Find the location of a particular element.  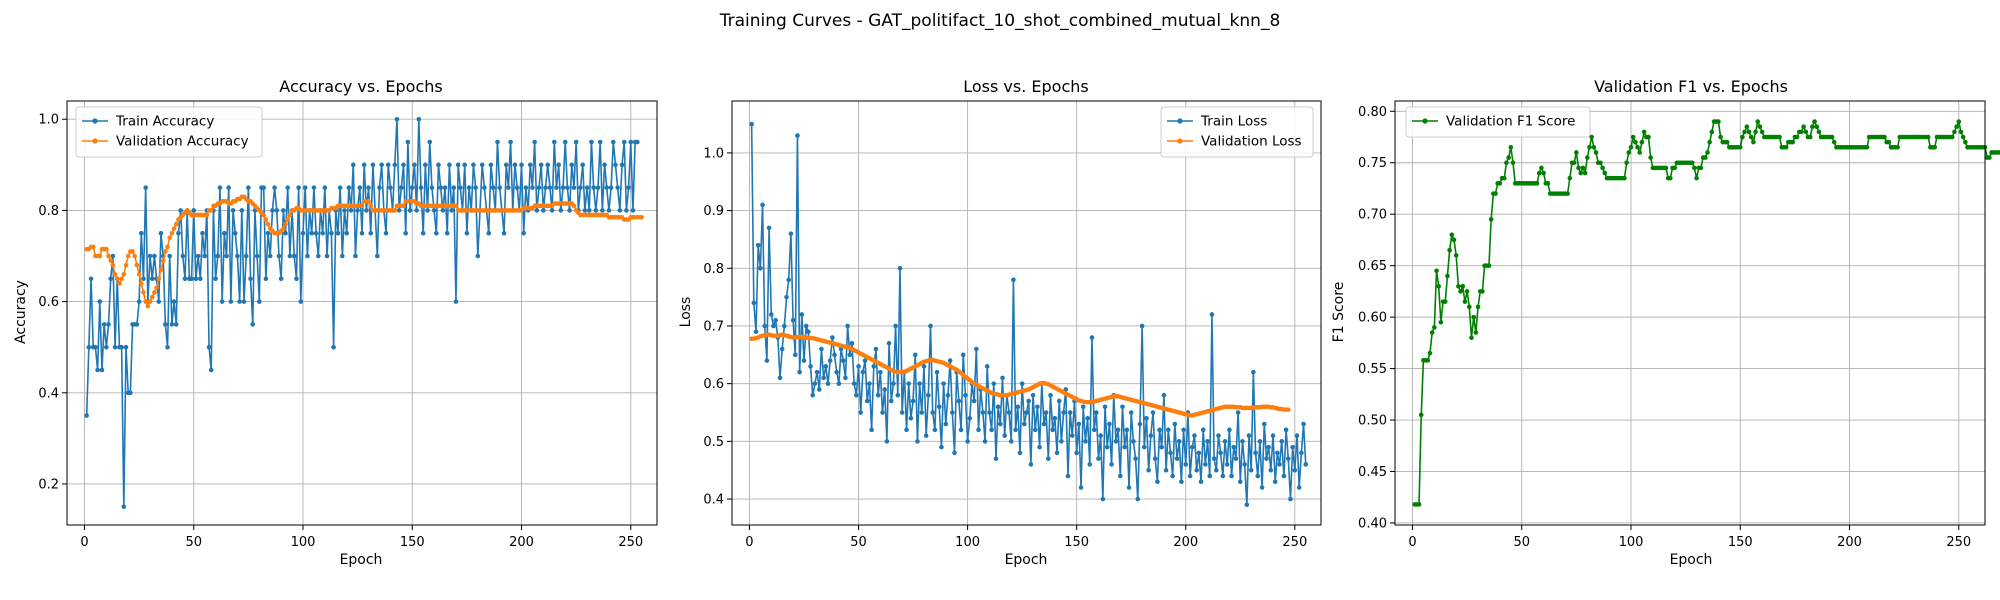

loss-chart-ylabel: Loss is located at coordinates (686, 312).